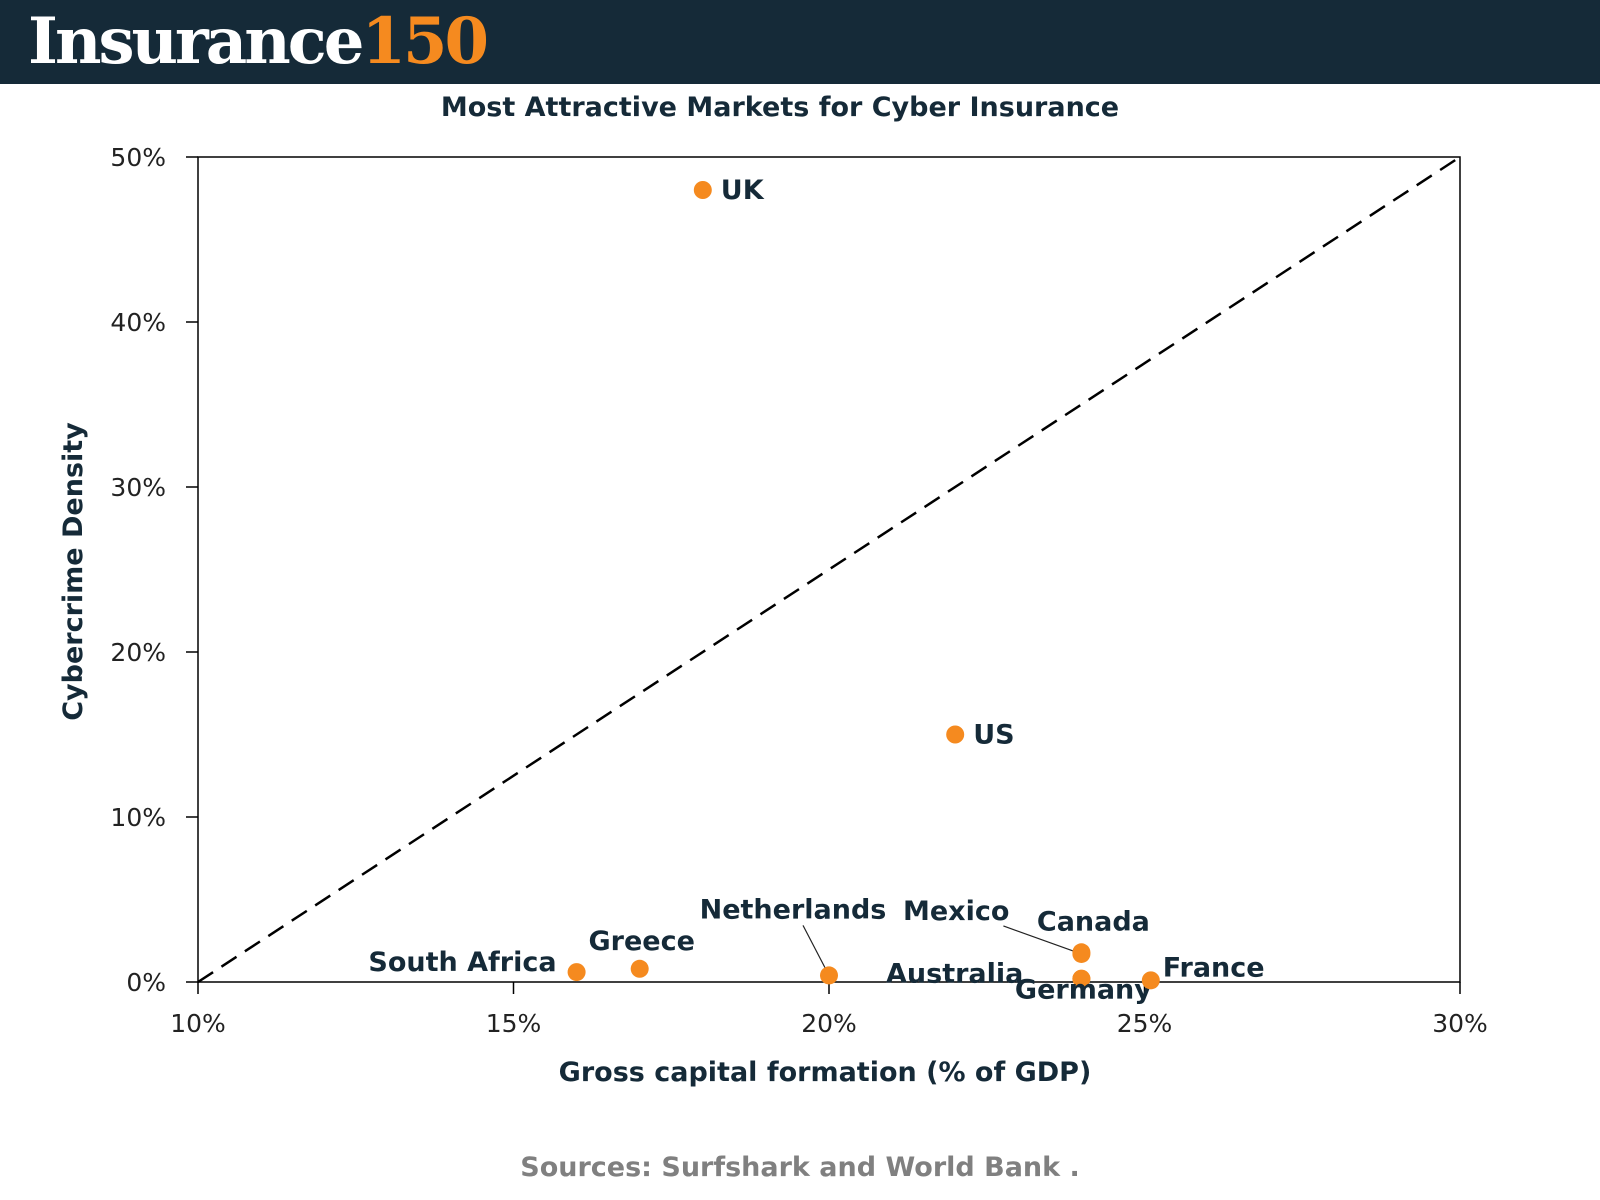  I want to click on source-note: Sources: Surfshark and World Bank ., so click(800, 1167).